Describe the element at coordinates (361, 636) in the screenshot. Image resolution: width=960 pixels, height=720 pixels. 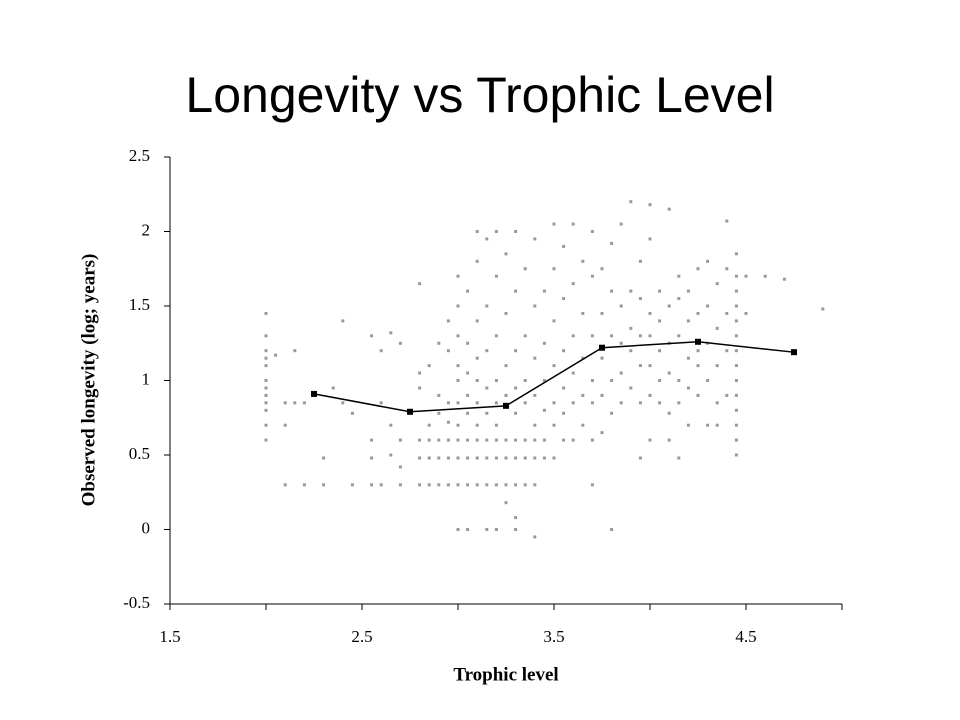
I see `x-tick-label: 2.5` at that location.